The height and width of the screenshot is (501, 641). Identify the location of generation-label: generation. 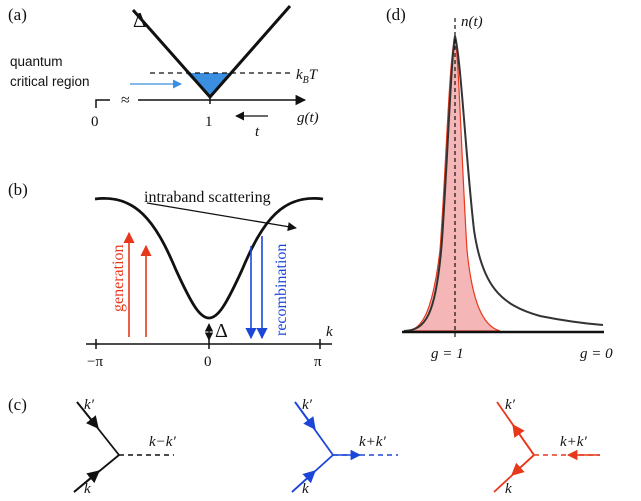
(118, 278).